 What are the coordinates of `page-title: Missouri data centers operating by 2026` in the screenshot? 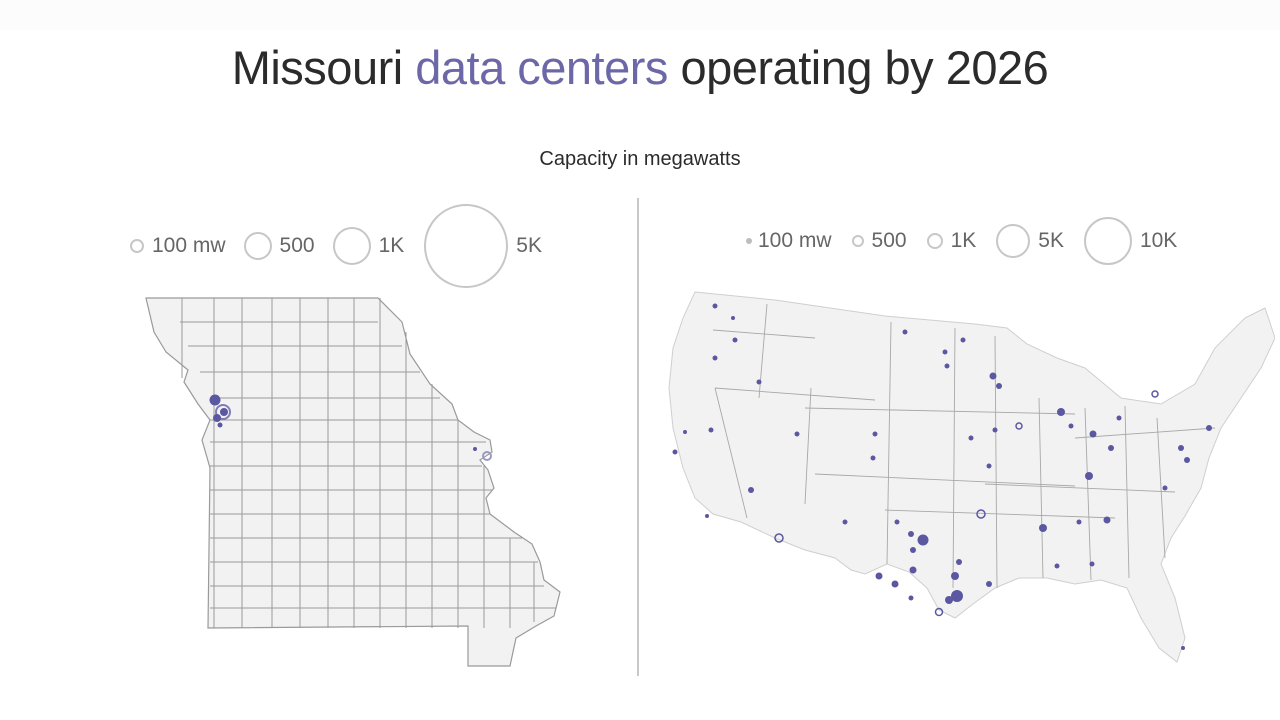 It's located at (640, 67).